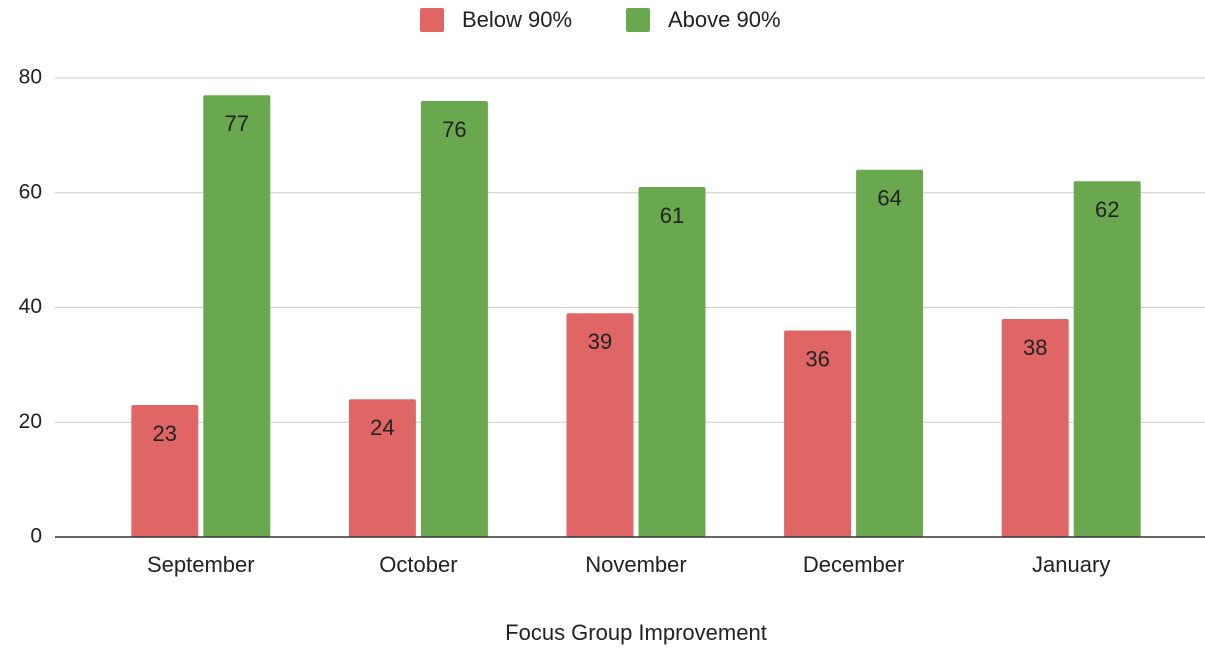 The width and height of the screenshot is (1205, 649). I want to click on y-tick-label: 60, so click(30, 191).